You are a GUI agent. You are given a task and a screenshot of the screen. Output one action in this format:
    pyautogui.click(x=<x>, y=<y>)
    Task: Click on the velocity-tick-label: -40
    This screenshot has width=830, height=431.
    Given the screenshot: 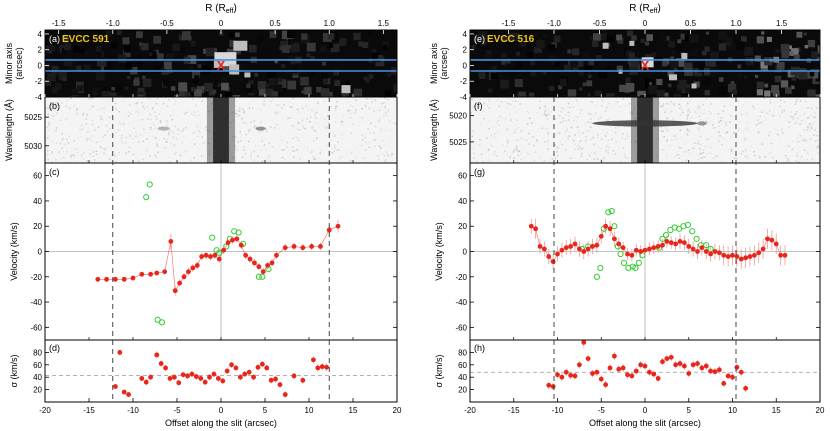 What is the action you would take?
    pyautogui.click(x=461, y=302)
    